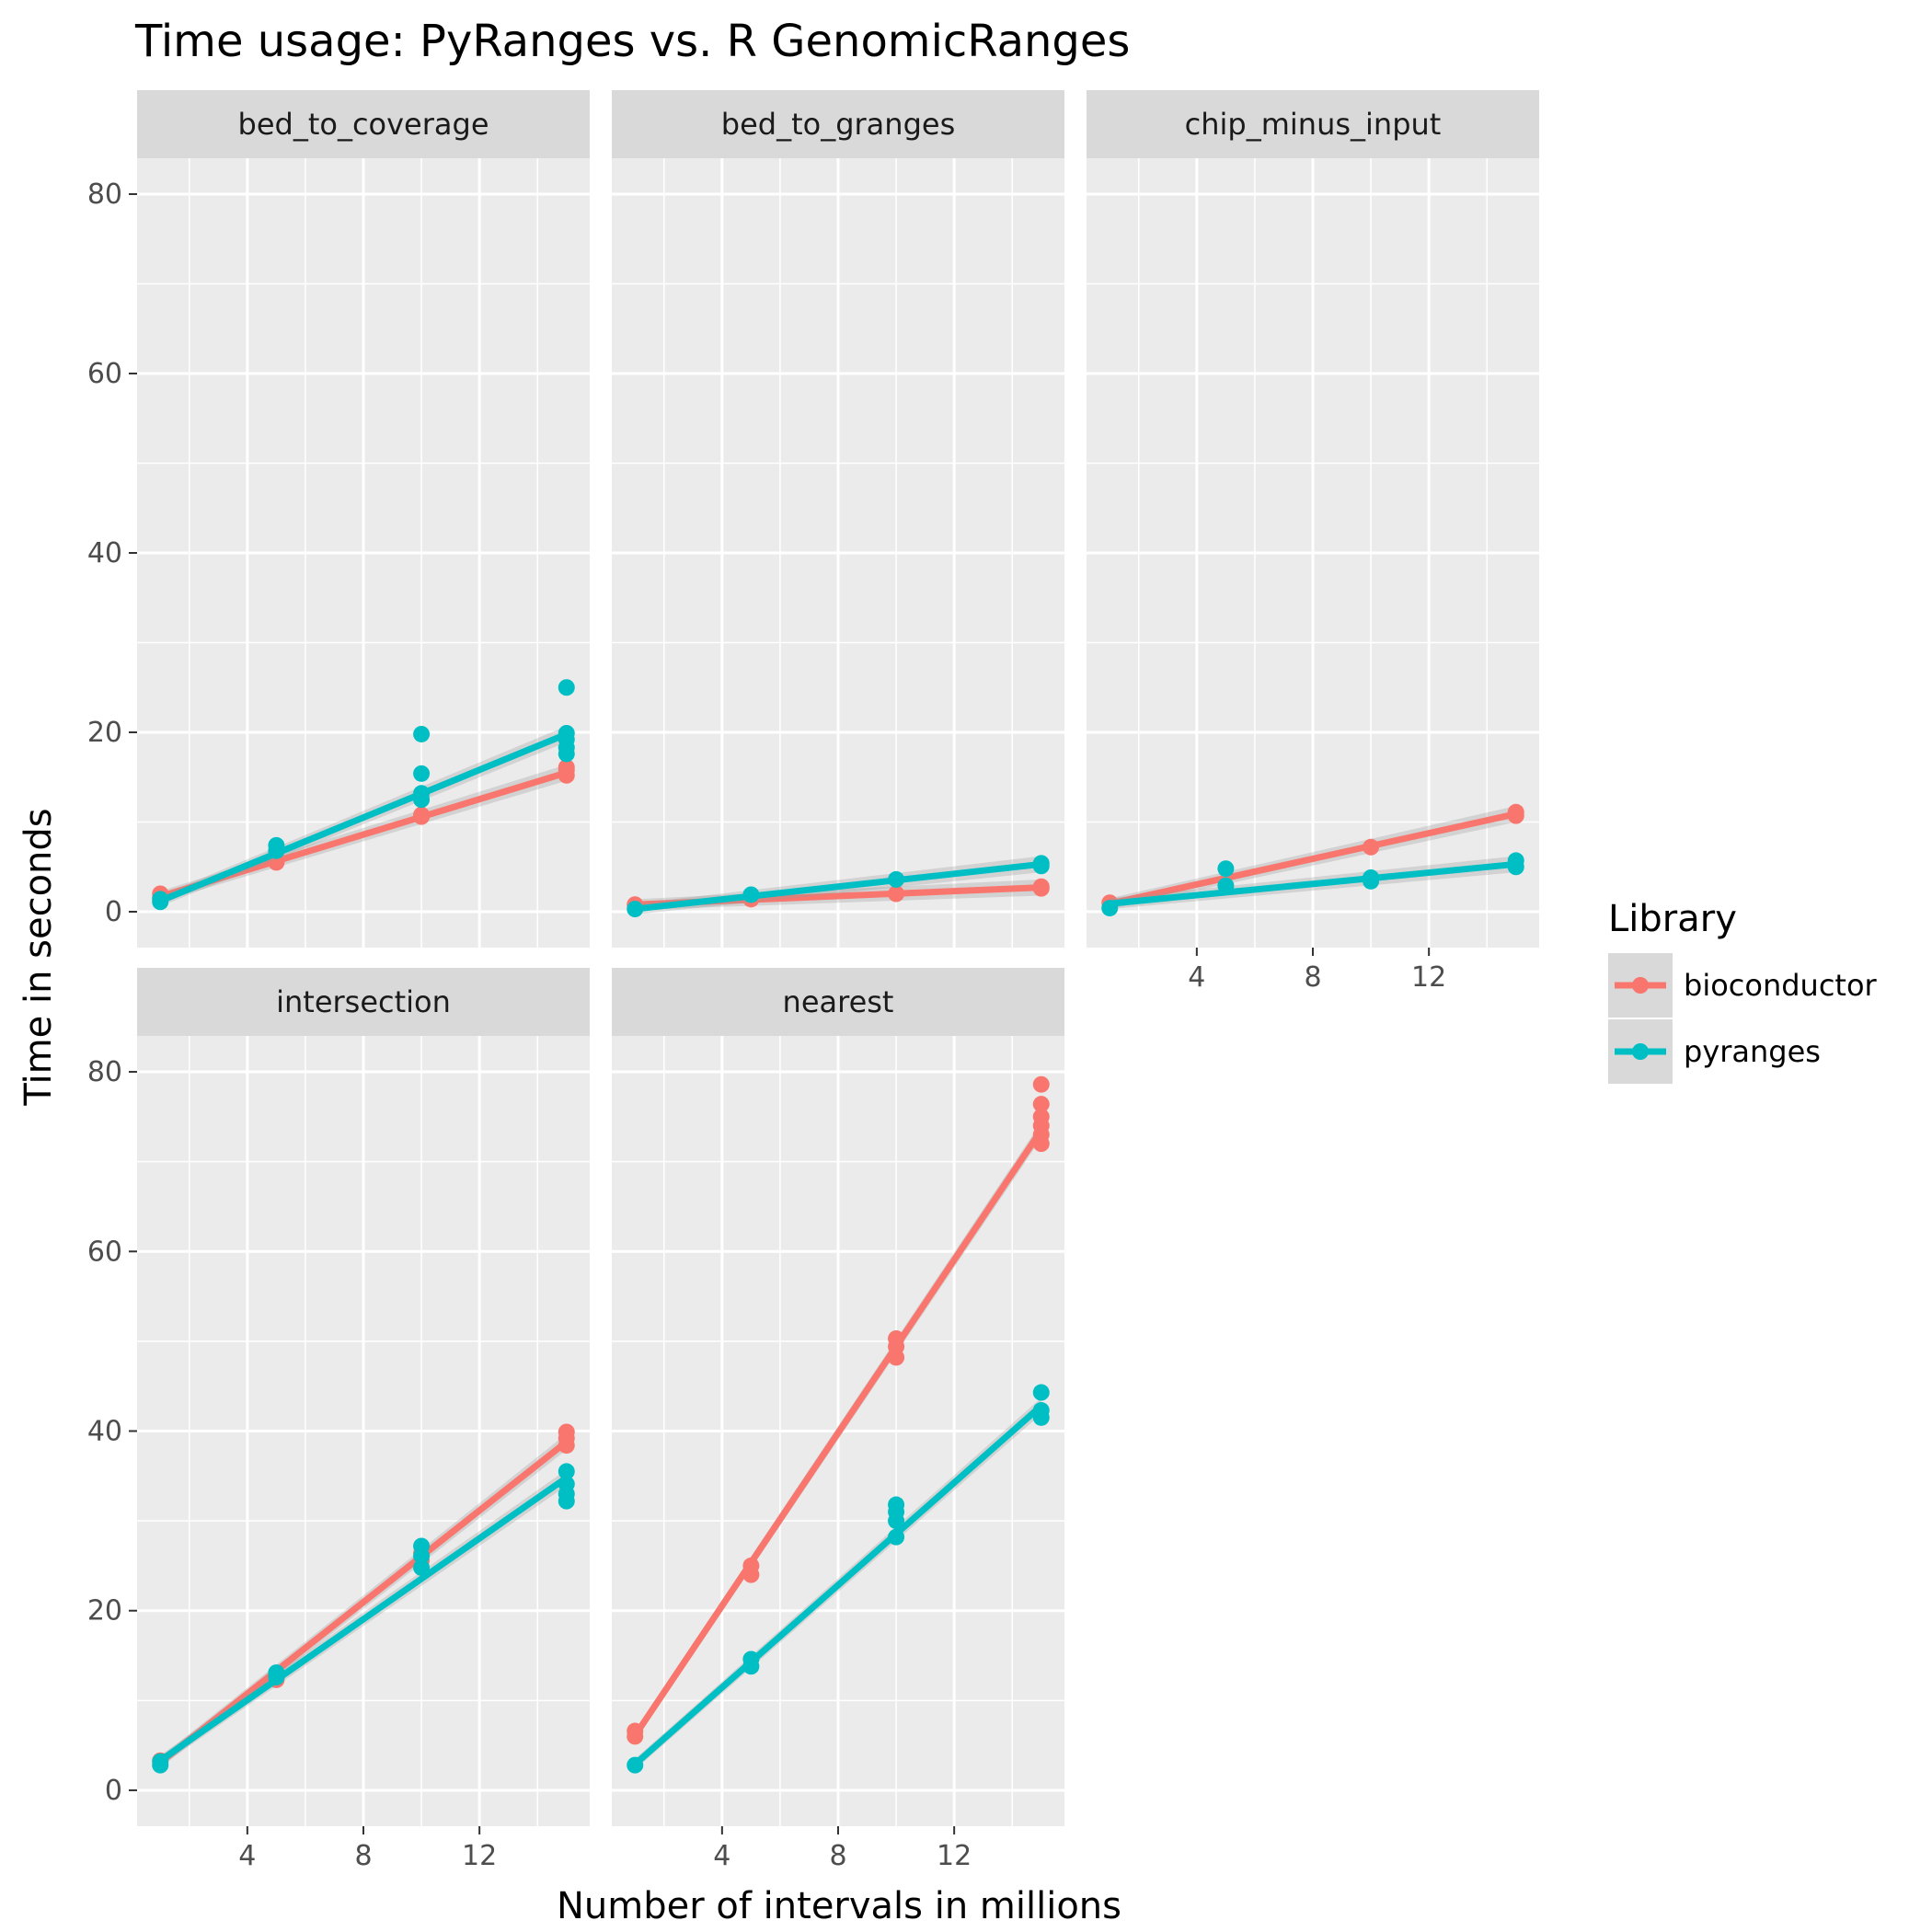  What do you see at coordinates (838, 519) in the screenshot?
I see `panel-bed-to-granges: bed_to_granges` at bounding box center [838, 519].